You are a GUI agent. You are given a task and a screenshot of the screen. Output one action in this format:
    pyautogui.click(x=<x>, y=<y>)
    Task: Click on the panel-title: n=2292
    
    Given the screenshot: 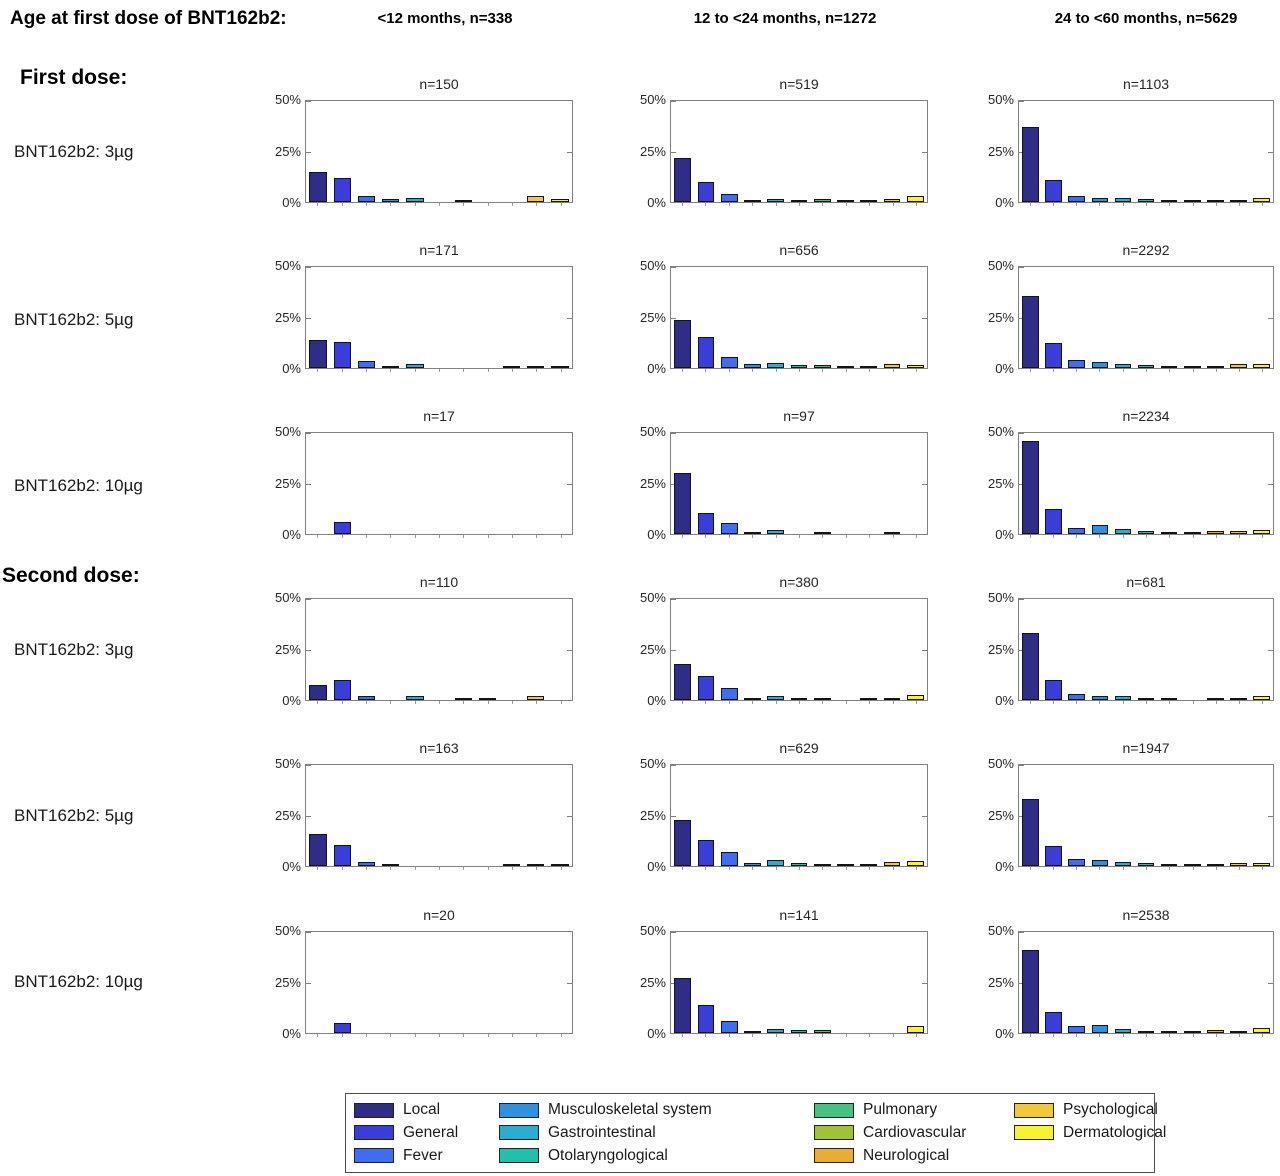 What is the action you would take?
    pyautogui.click(x=1146, y=250)
    